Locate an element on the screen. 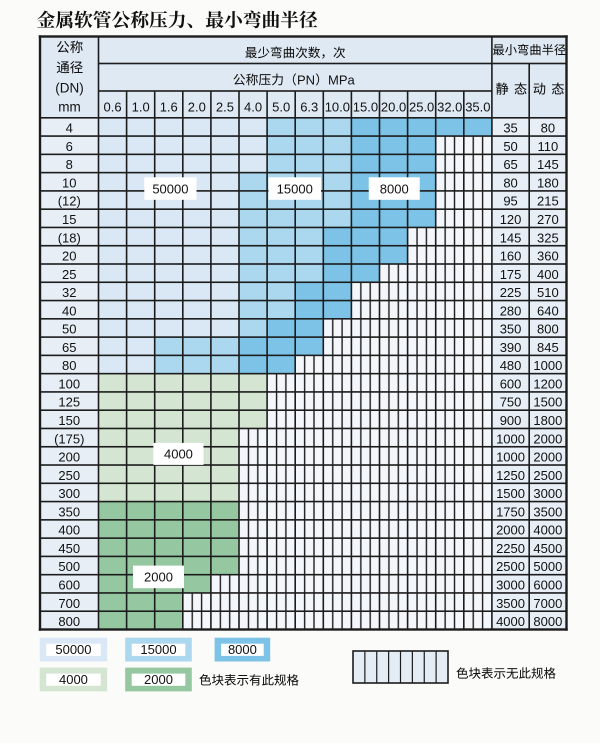 The height and width of the screenshot is (743, 600). svg-text: 125 is located at coordinates (69, 402).